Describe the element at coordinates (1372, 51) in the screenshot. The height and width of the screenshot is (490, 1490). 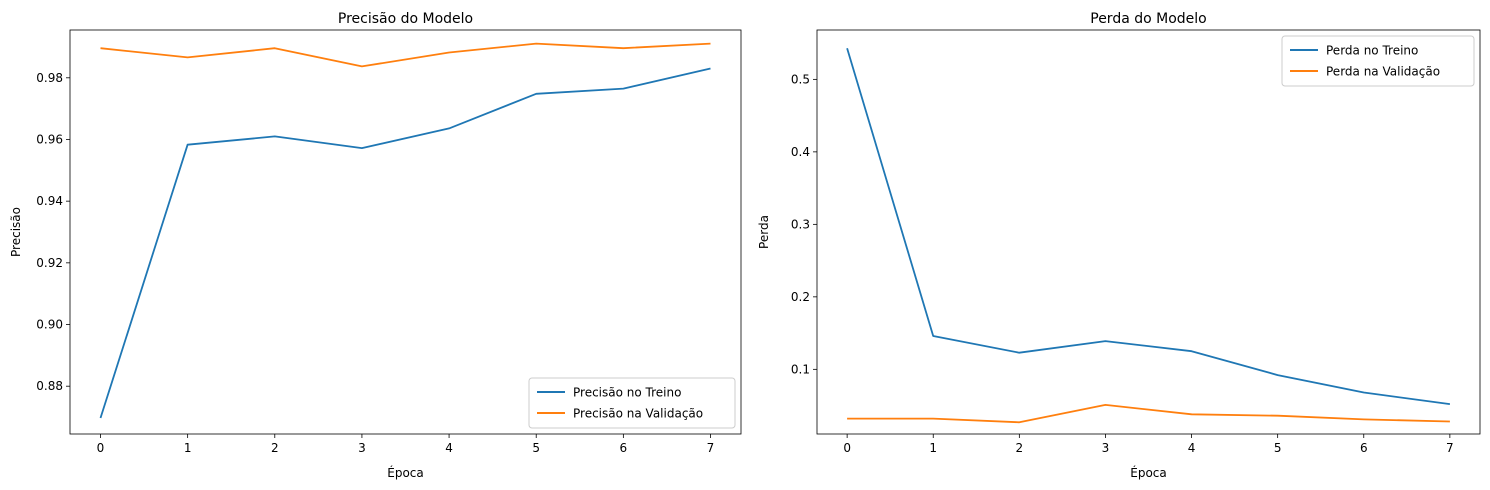
I see `legend-label: Perda no Treino` at that location.